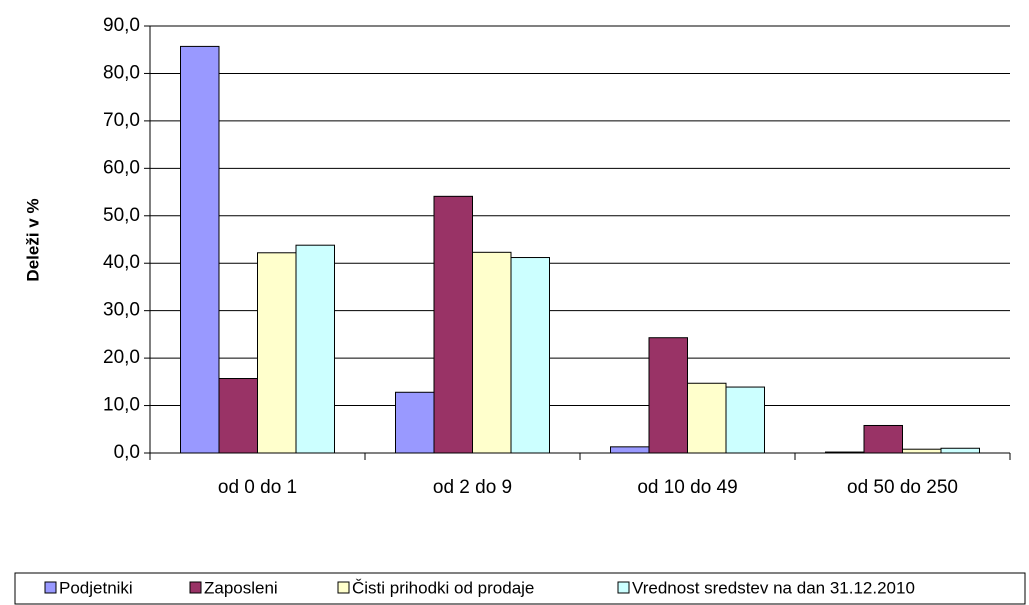 The width and height of the screenshot is (1029, 605). I want to click on y-tick-label: 50,0, so click(121, 215).